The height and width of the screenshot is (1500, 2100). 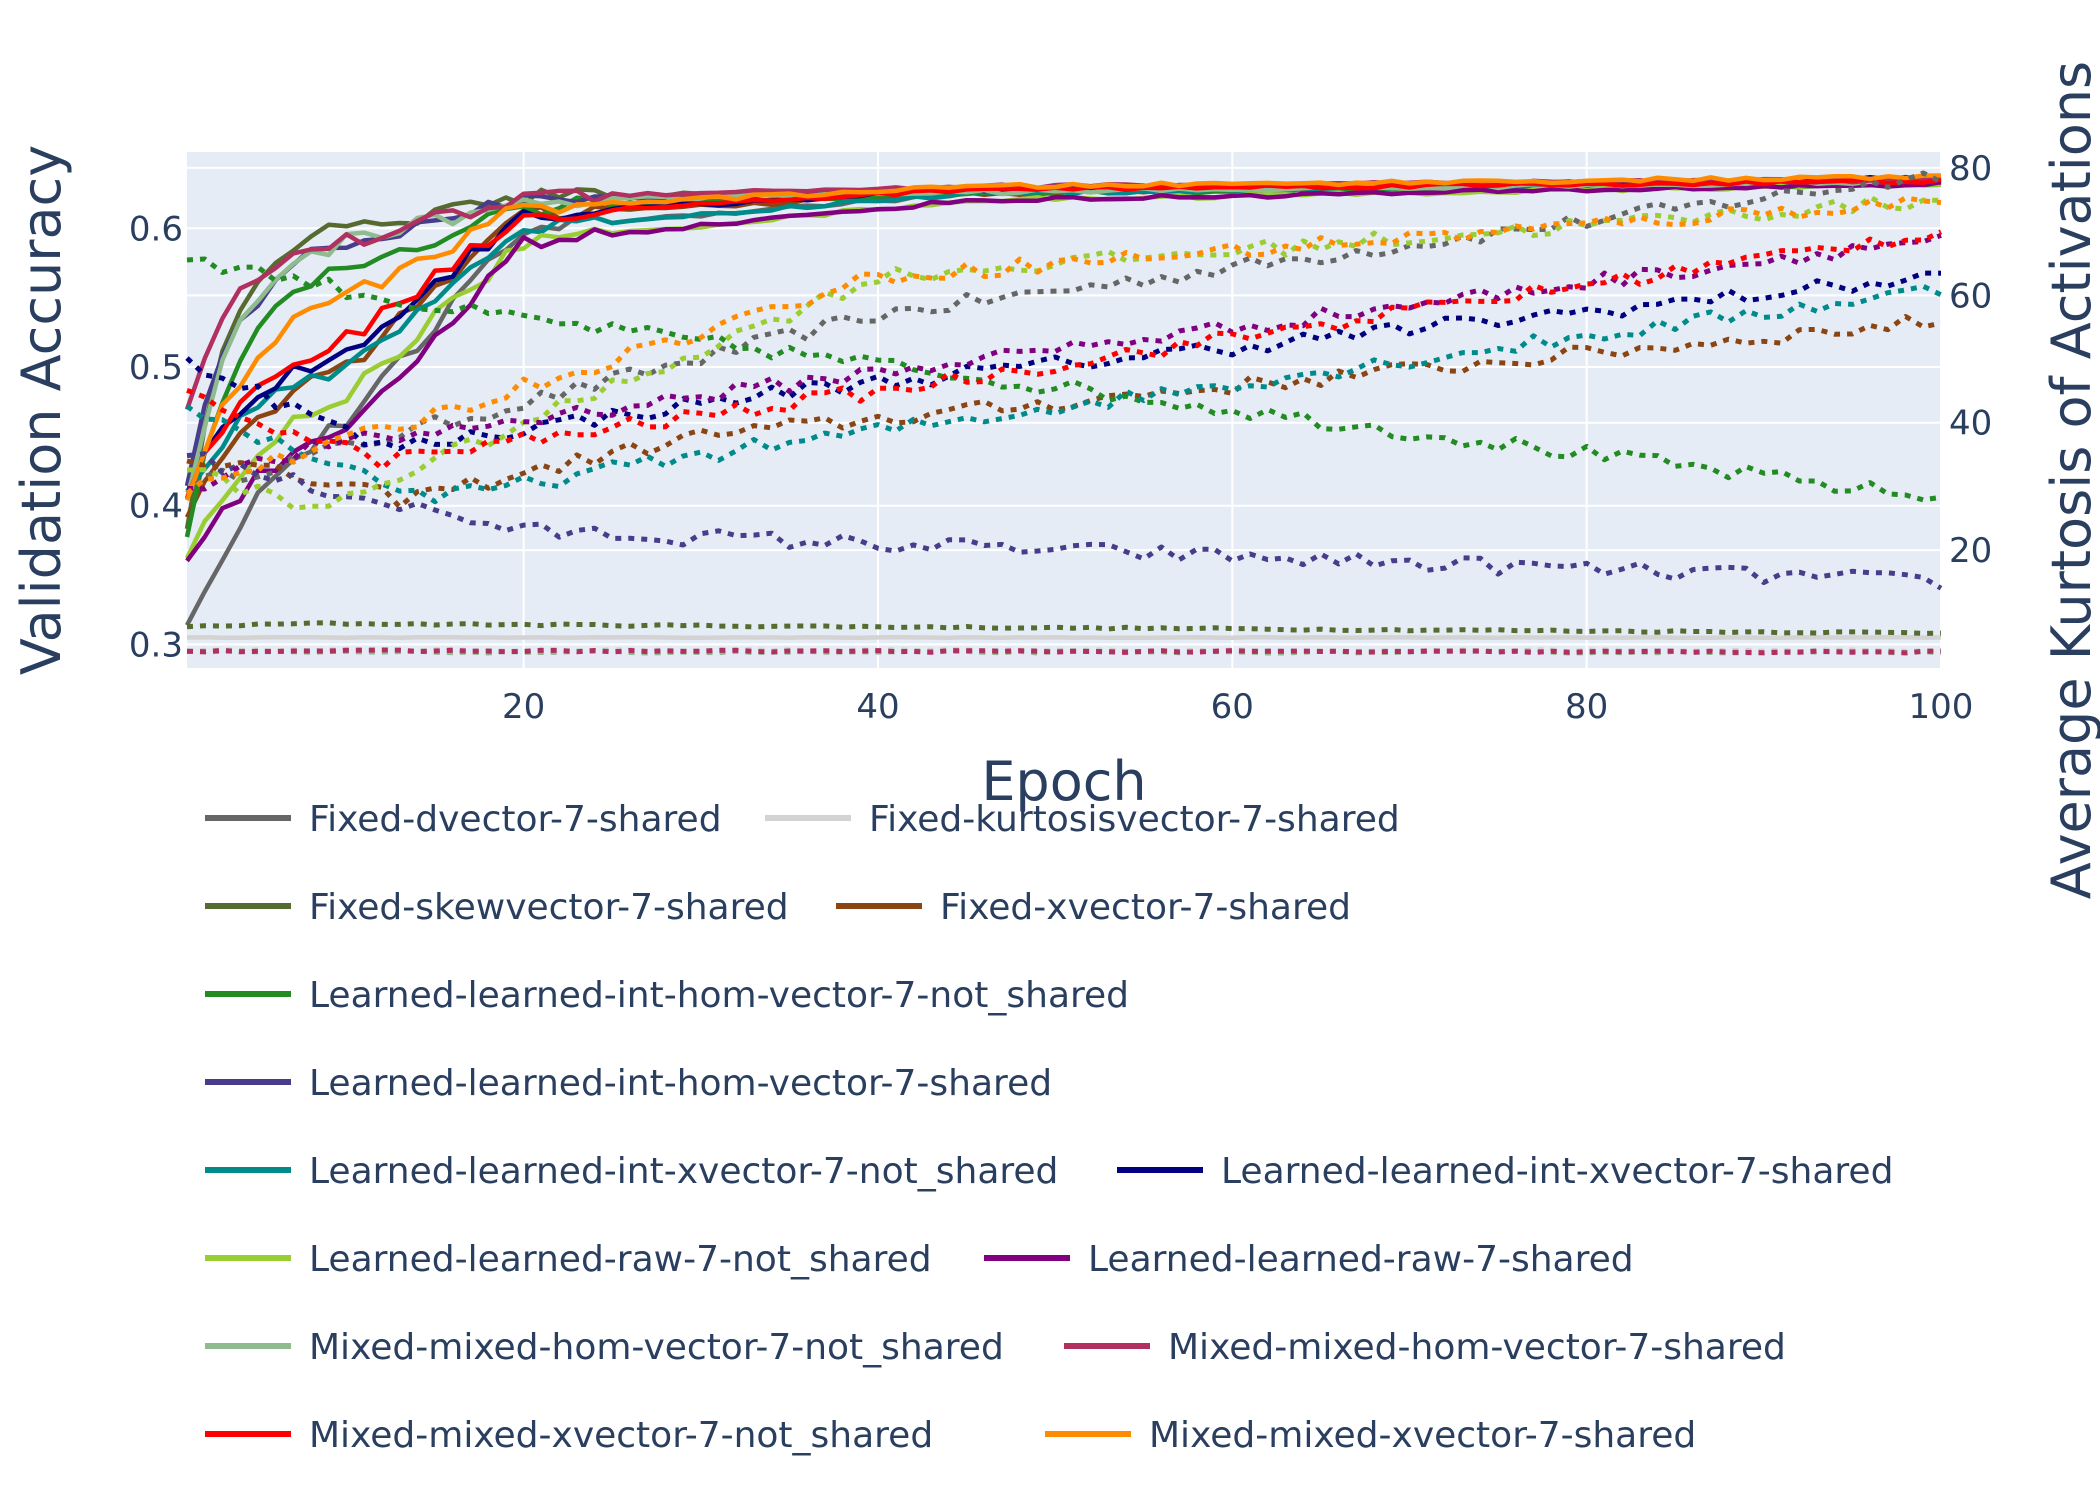 What do you see at coordinates (515, 819) in the screenshot?
I see `legend-label-0: Fixed-dvector-7-shared` at bounding box center [515, 819].